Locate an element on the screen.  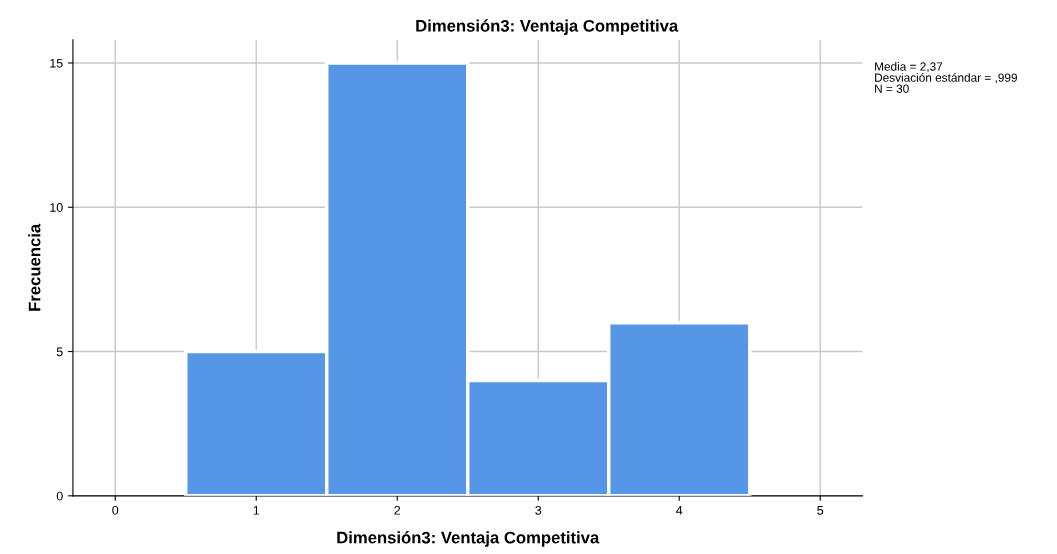
y-axis-title: Frecuencia is located at coordinates (34, 267).